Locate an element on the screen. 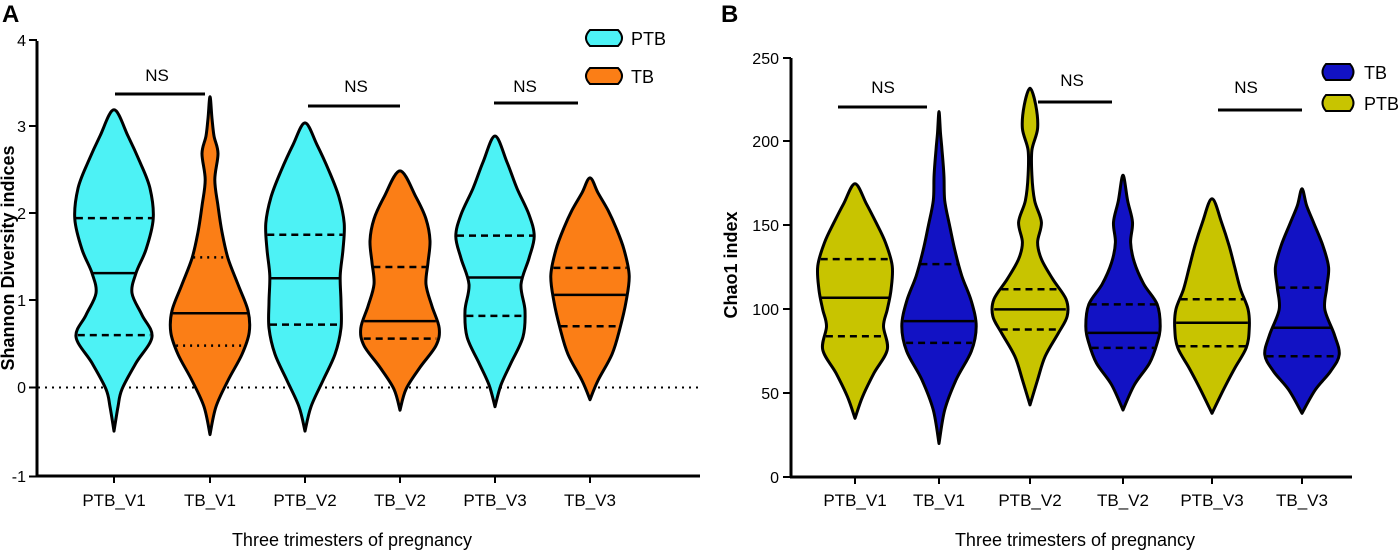 This screenshot has height=555, width=1399. panel-a-violin-ptb-v1 is located at coordinates (114, 270).